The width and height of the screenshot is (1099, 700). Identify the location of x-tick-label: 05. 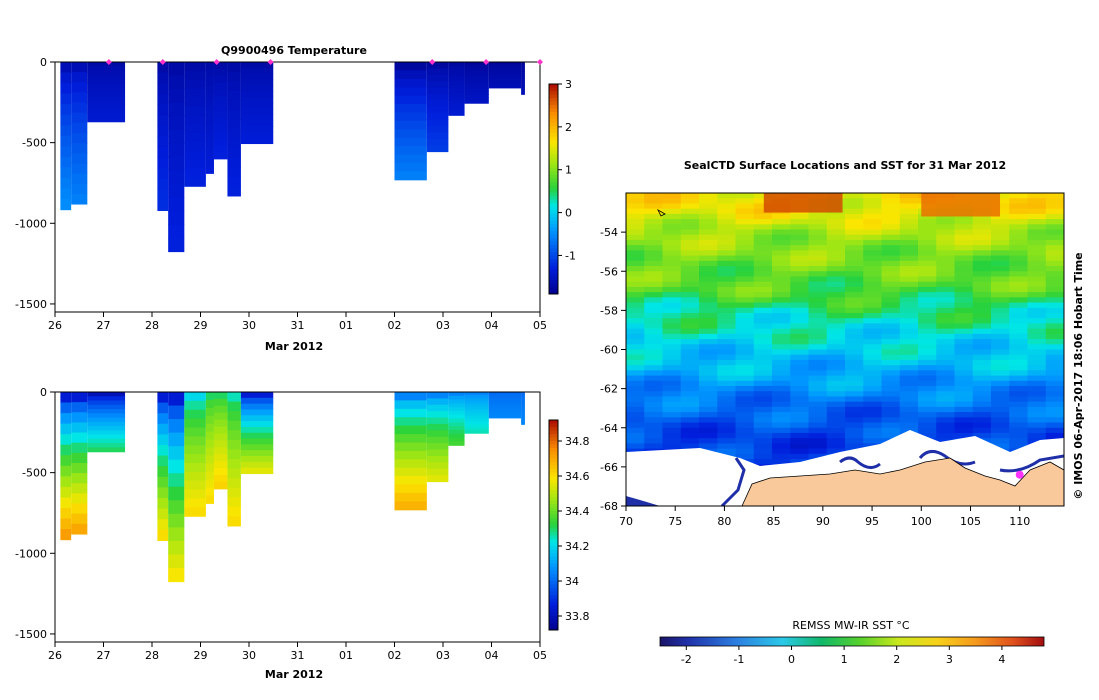
(540, 325).